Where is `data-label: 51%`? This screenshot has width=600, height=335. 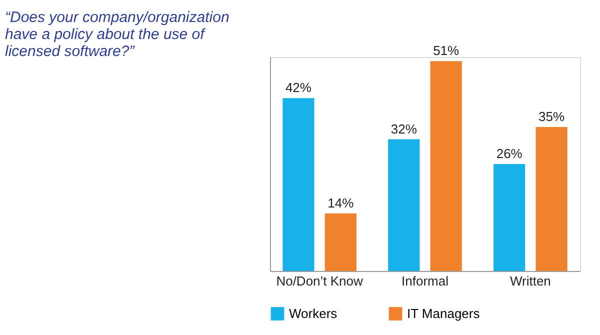 data-label: 51% is located at coordinates (446, 50).